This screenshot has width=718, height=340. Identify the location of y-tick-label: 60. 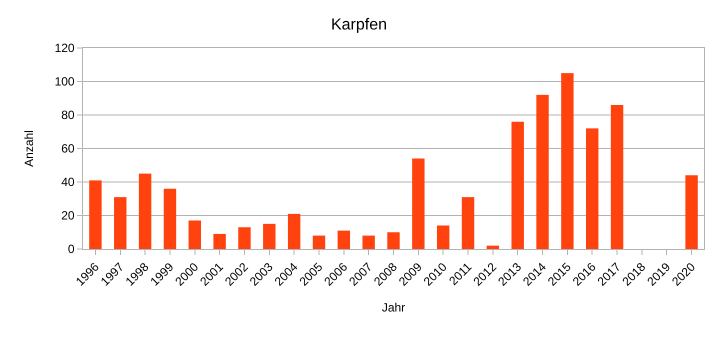
(68, 149).